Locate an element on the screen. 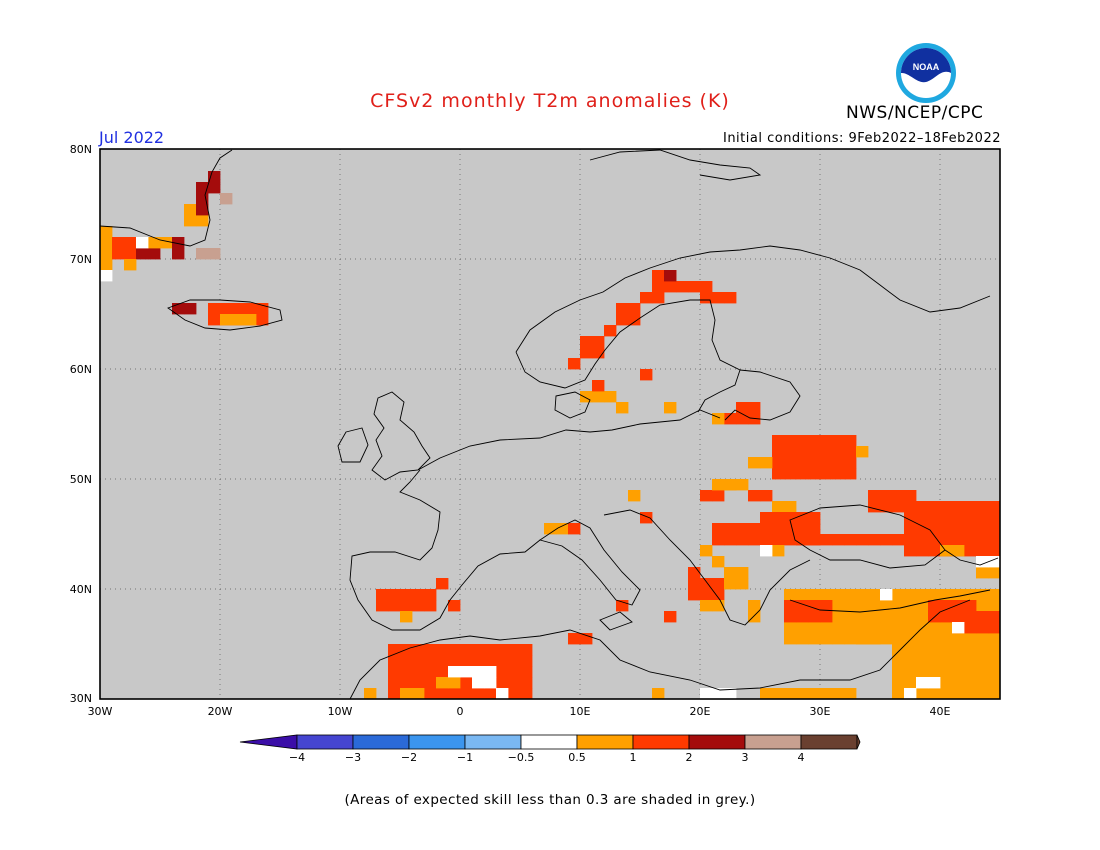 Image resolution: width=1100 pixels, height=850 pixels. lon-label-20e: 20E is located at coordinates (700, 711).